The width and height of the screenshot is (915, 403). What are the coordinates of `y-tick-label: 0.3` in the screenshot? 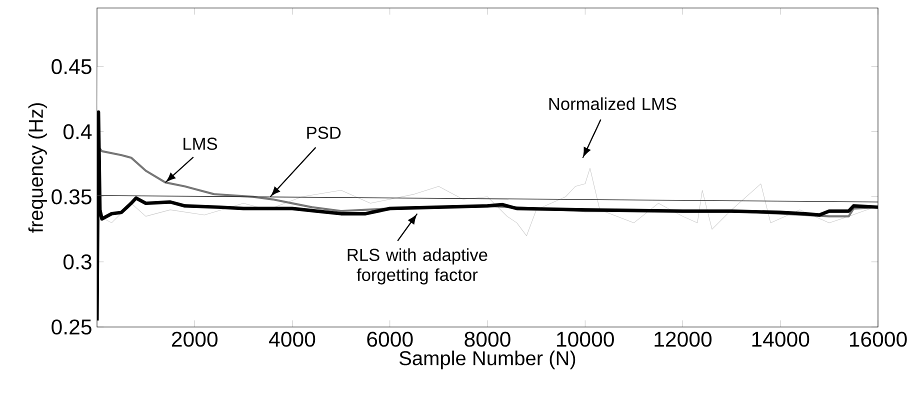 It's located at (77, 262).